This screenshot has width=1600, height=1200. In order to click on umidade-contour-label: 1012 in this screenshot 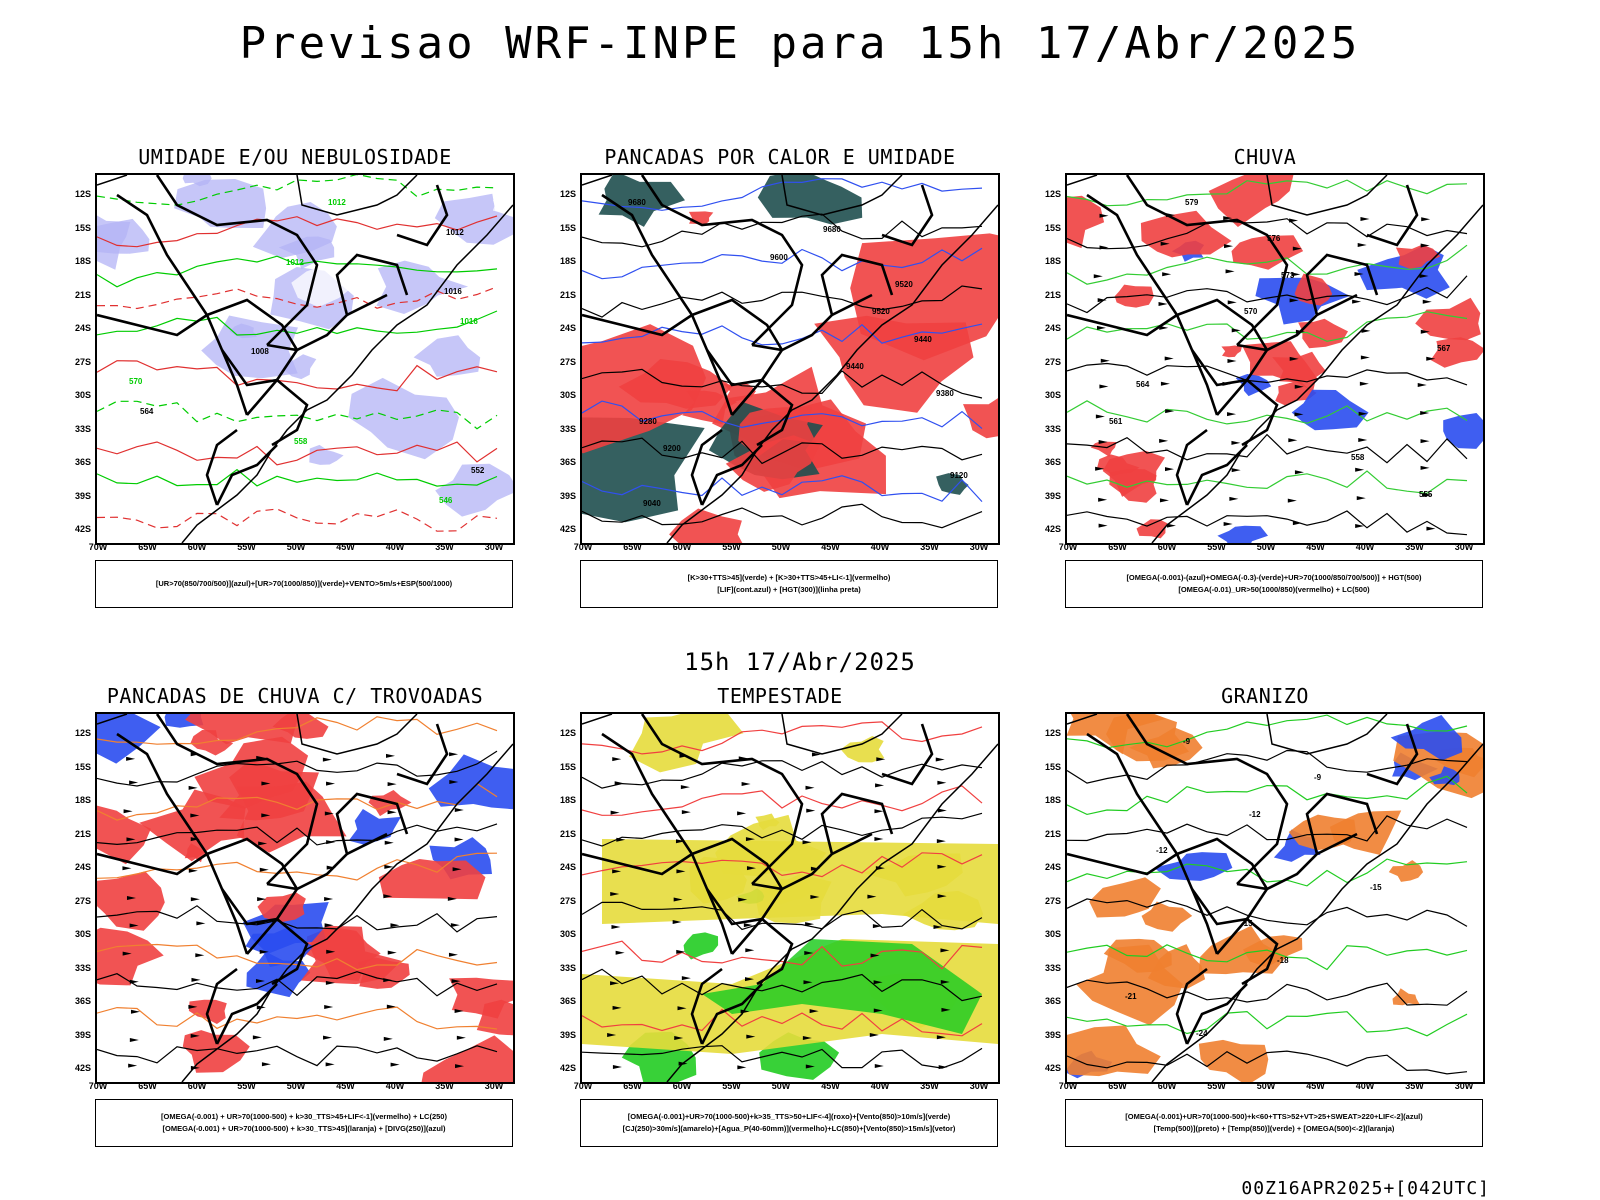, I will do `click(455, 232)`.